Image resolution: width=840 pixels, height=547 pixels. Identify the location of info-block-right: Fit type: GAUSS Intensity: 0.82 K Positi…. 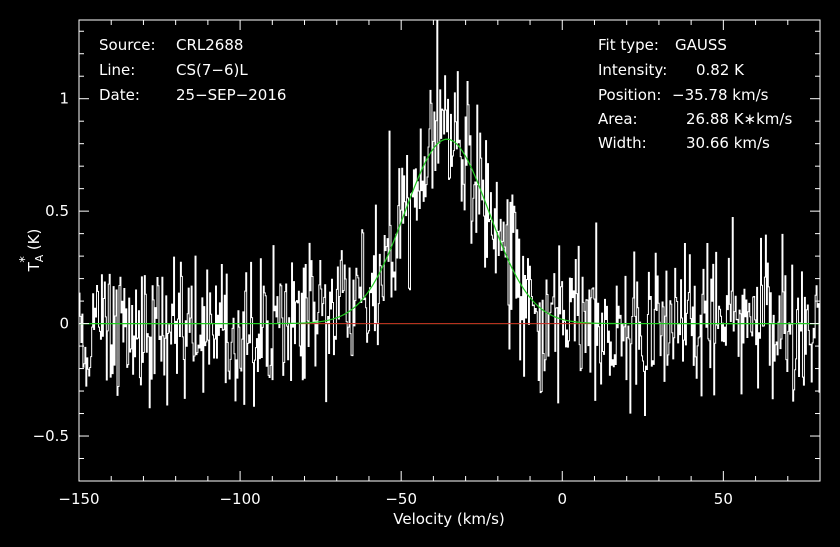
(695, 94).